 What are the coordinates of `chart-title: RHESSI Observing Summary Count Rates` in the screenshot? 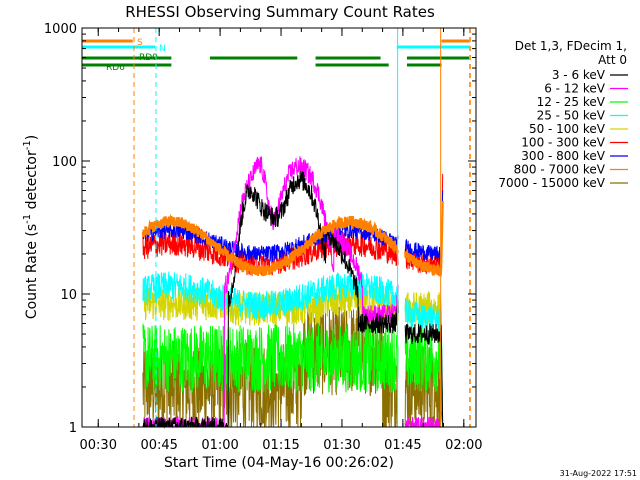 It's located at (280, 12).